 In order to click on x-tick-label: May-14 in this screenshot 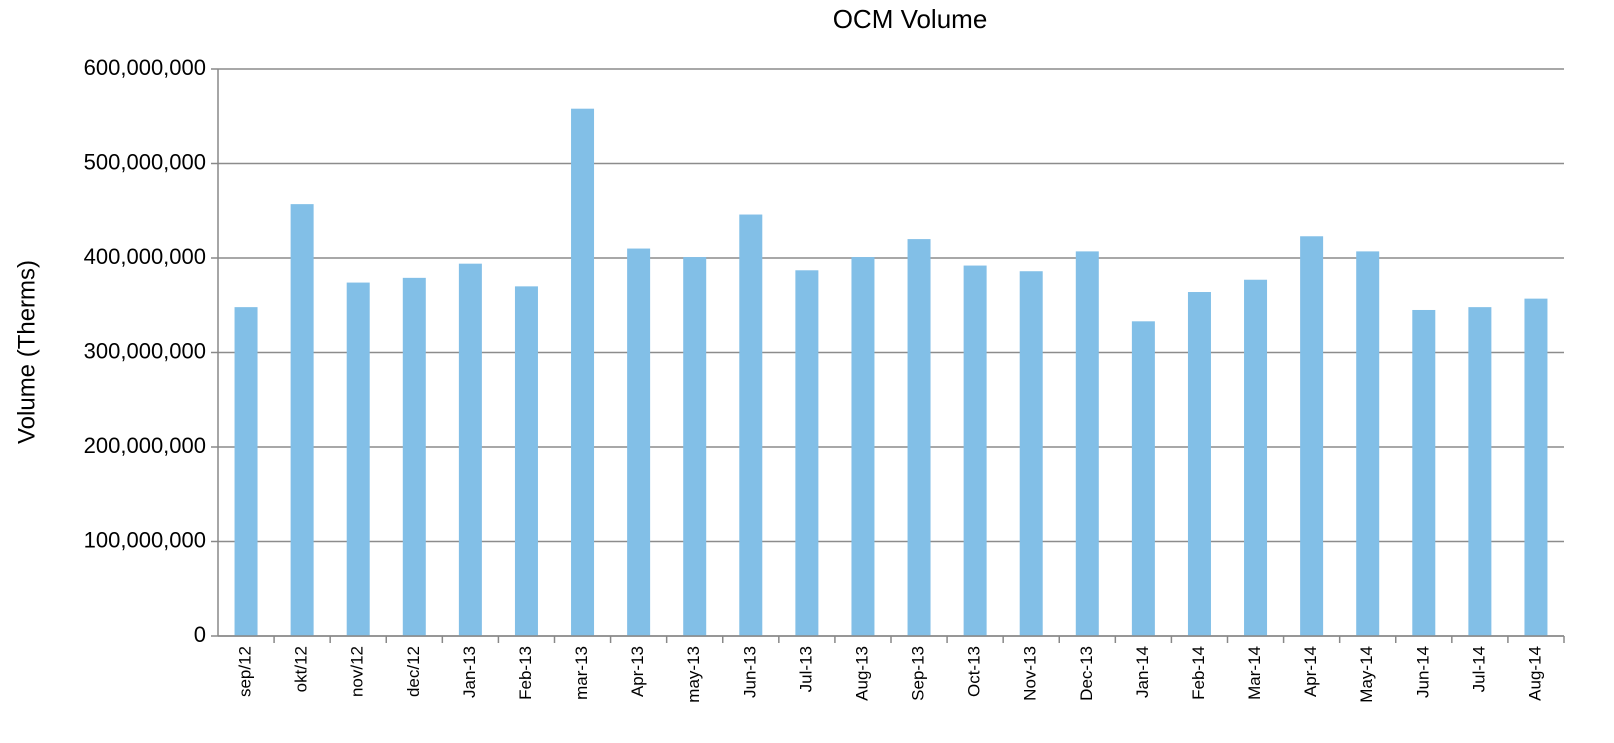, I will do `click(1366, 674)`.